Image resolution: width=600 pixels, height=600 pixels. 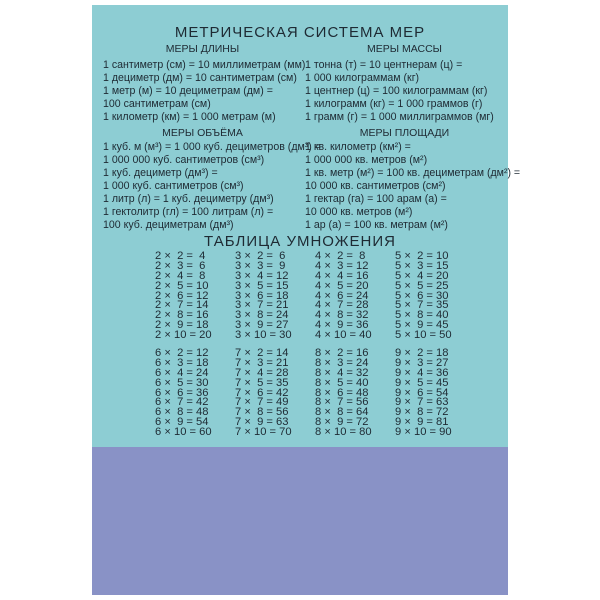 I want to click on multiplication-row: 7 × 3 = 21, so click(x=262, y=362).